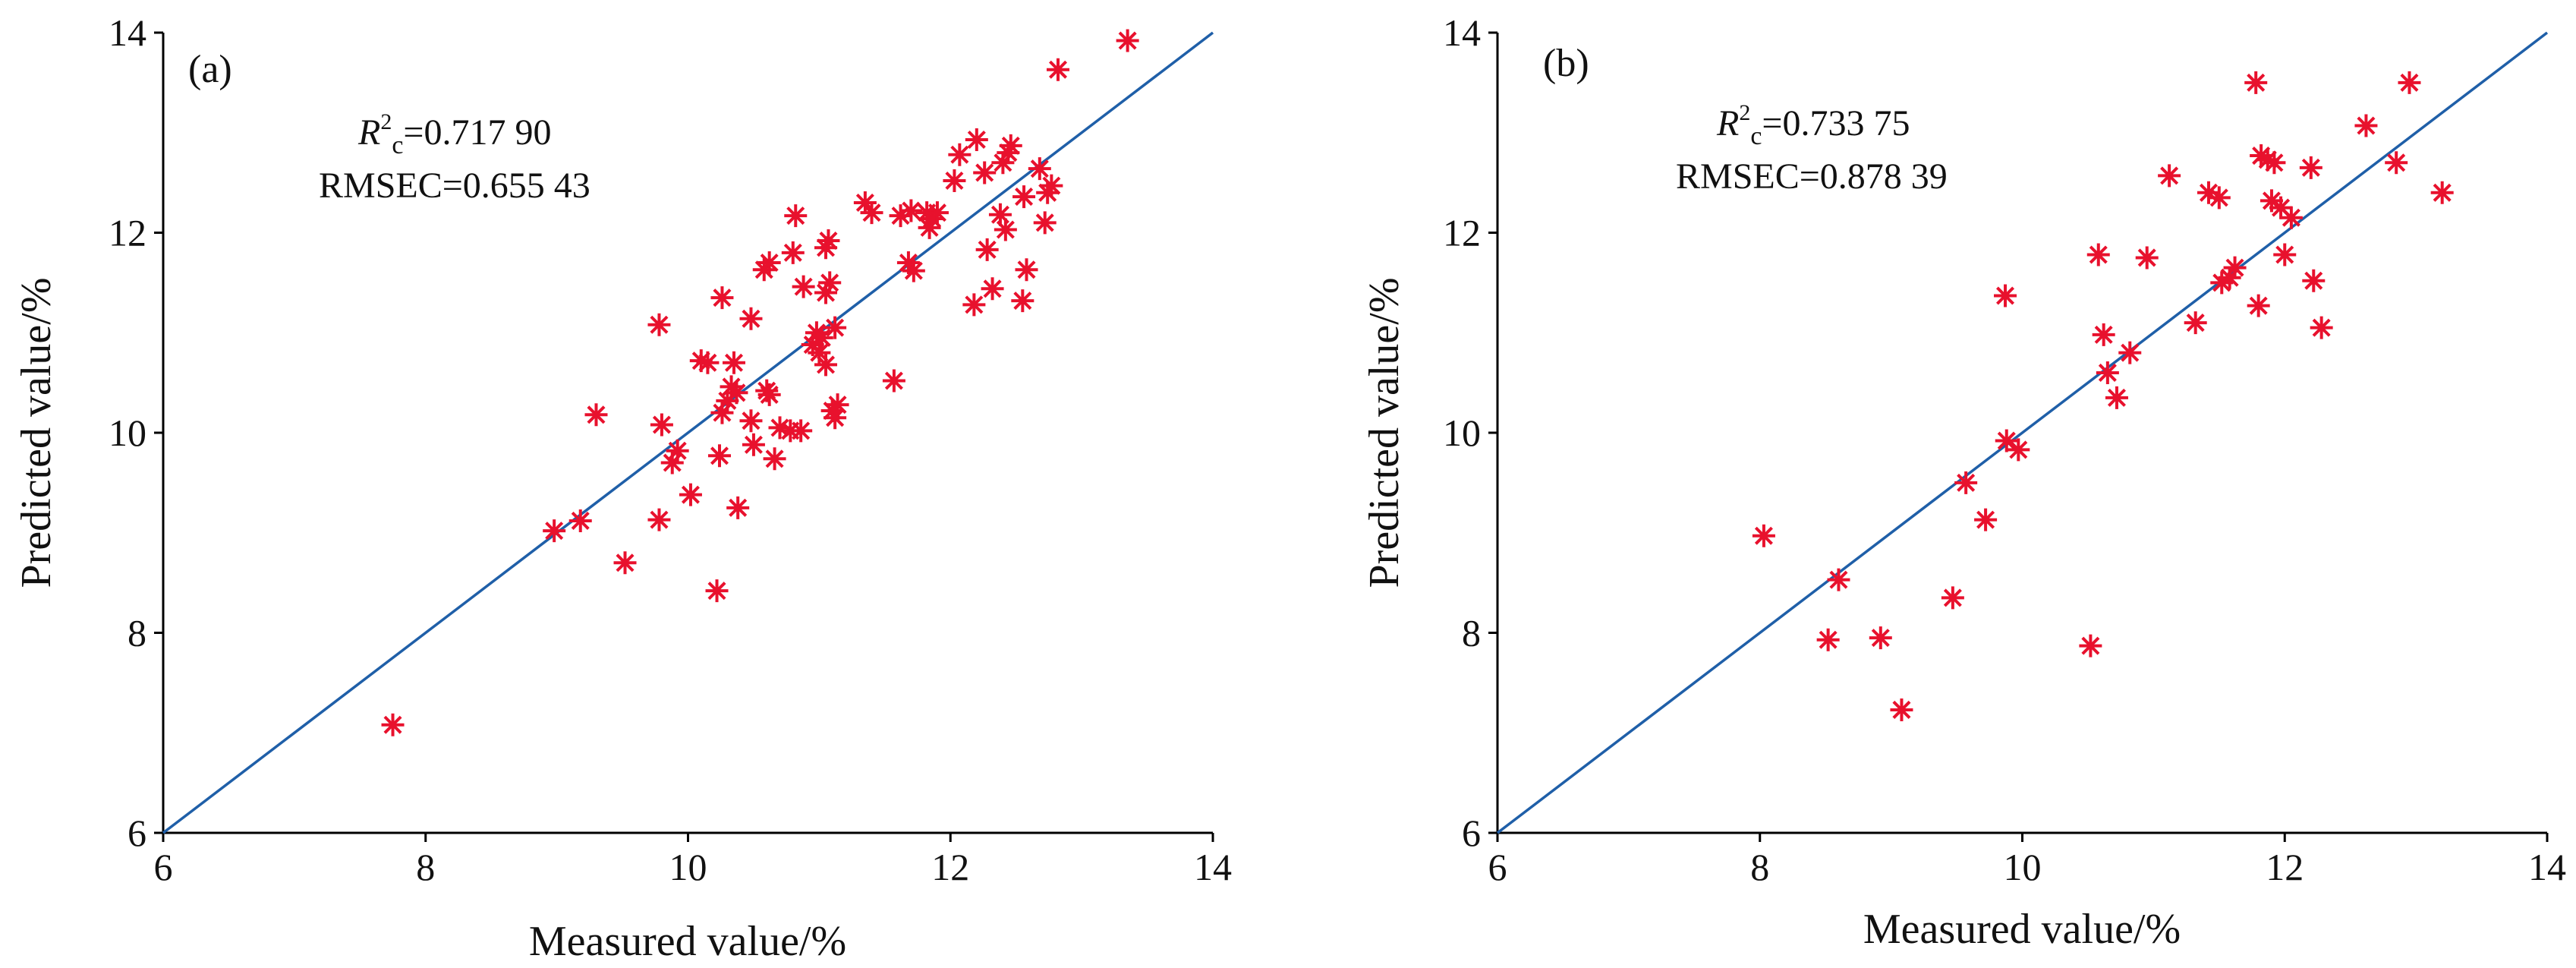  Describe the element at coordinates (127, 432) in the screenshot. I see `y-tick-label: 10` at that location.